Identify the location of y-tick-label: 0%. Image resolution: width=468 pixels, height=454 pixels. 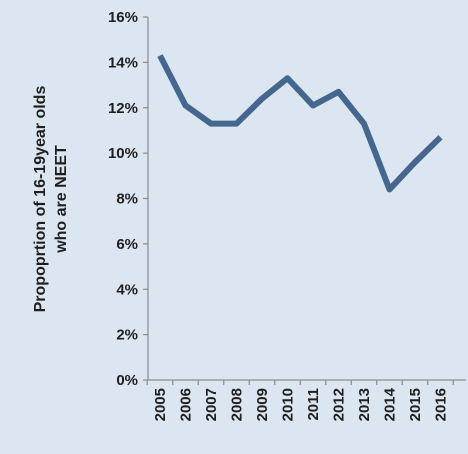
(127, 380).